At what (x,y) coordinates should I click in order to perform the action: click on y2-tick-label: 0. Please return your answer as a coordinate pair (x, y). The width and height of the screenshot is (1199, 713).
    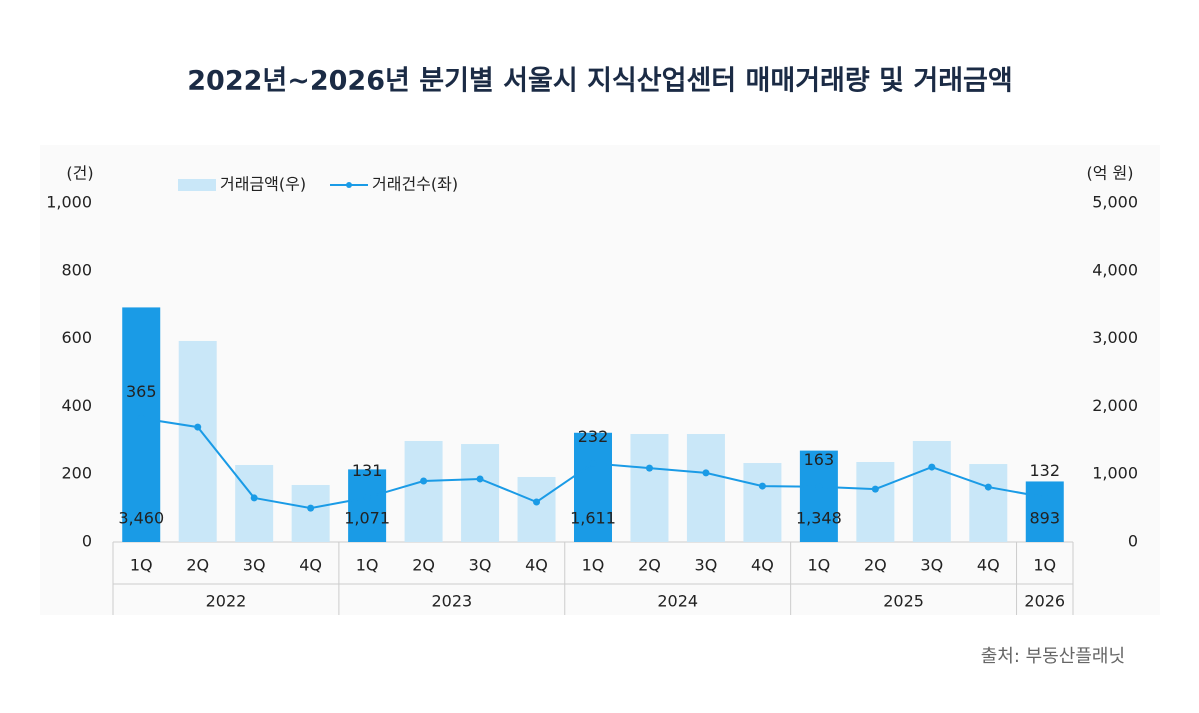
    Looking at the image, I should click on (1133, 541).